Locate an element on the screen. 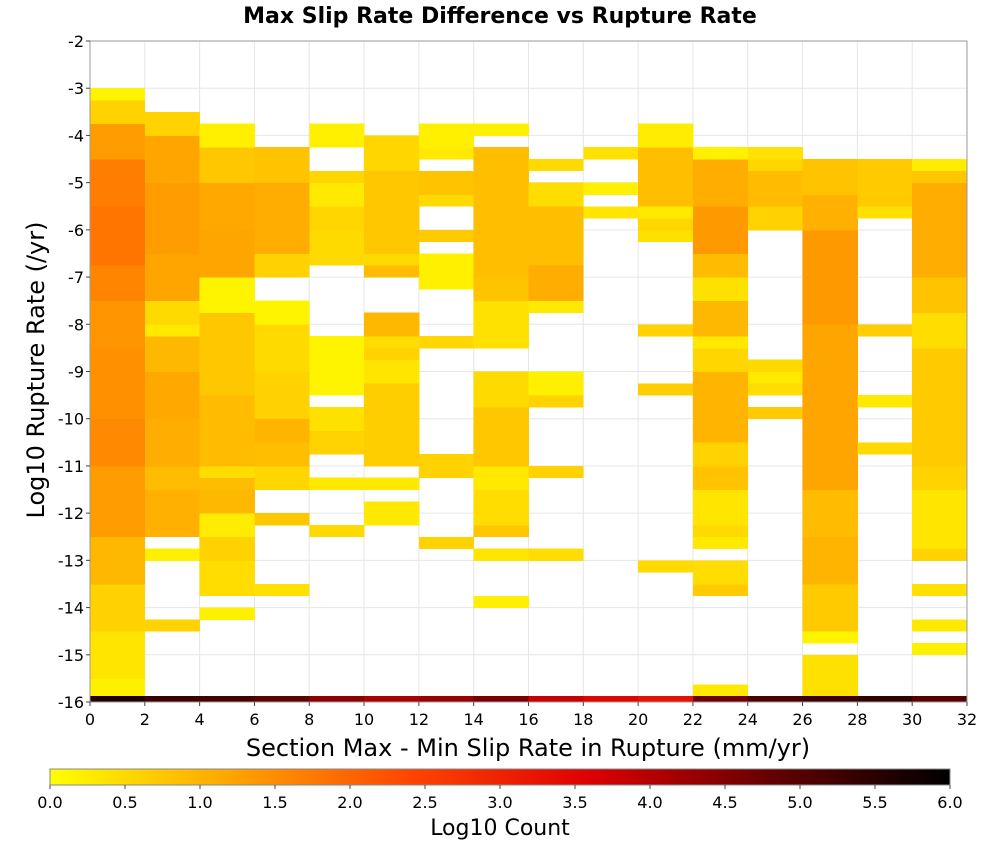 Image resolution: width=1000 pixels, height=854 pixels. x-tick-label: 28 is located at coordinates (857, 719).